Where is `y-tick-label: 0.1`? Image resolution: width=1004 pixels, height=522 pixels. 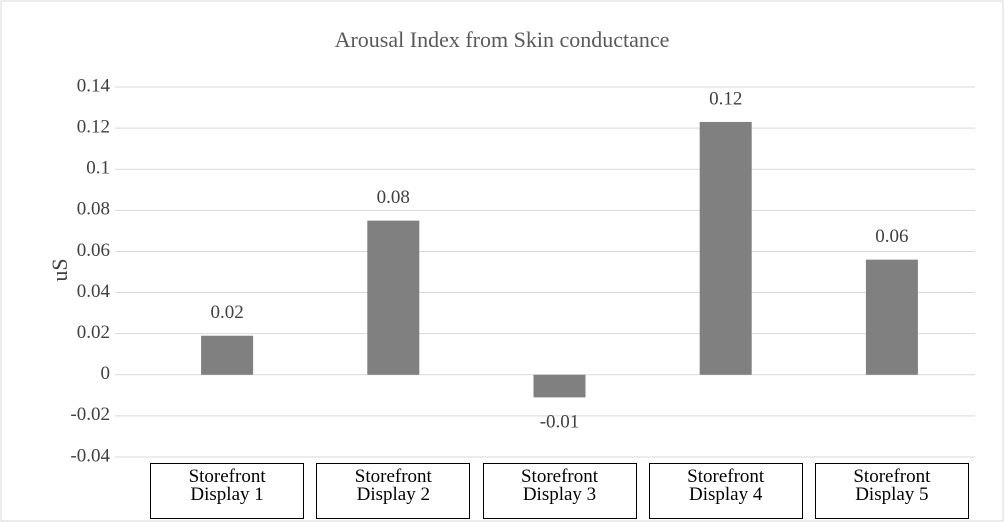 y-tick-label: 0.1 is located at coordinates (98, 168).